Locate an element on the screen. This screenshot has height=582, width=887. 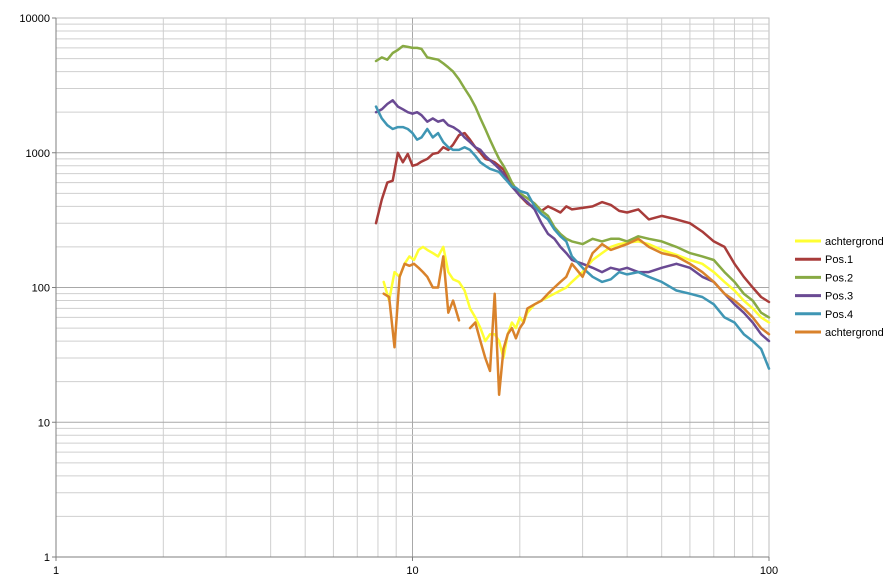
legend-label-2: Pos.1 is located at coordinates (839, 260).